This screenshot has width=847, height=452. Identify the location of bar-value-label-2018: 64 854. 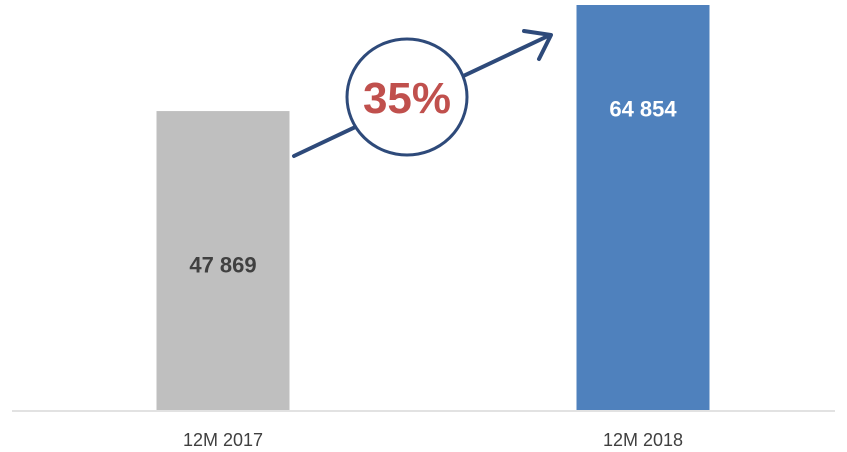
(643, 109).